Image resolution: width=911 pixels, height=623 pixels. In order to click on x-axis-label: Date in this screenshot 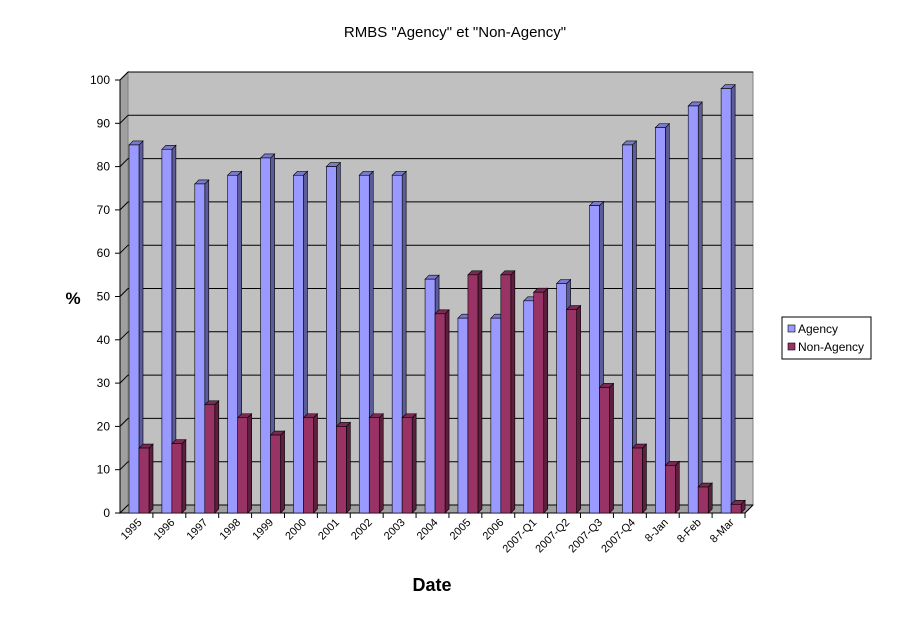, I will do `click(431, 585)`.